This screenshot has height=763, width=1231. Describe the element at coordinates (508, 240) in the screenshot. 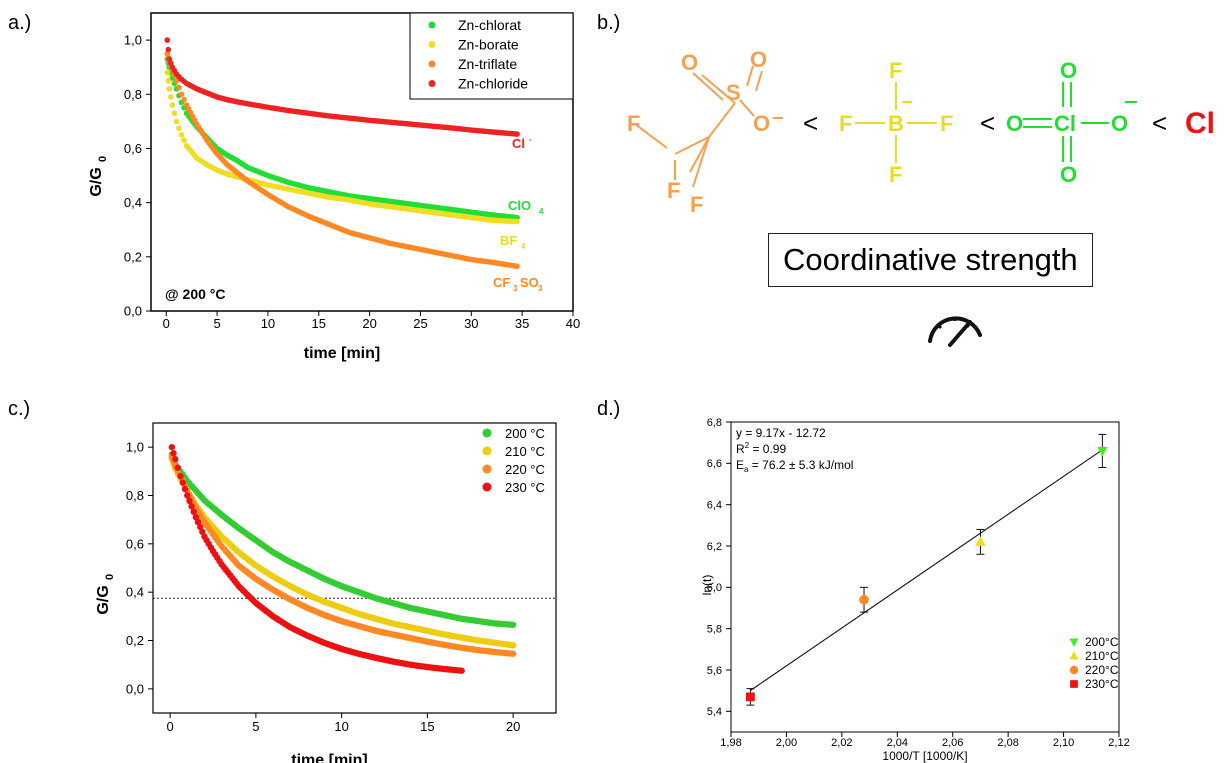

I see `end-label-borate: BF` at that location.